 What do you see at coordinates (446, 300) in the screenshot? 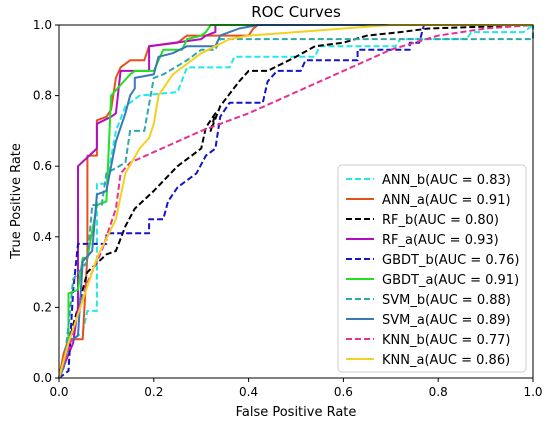
I see `legend-label-6: SVM_b(AUC = 0.88)` at bounding box center [446, 300].